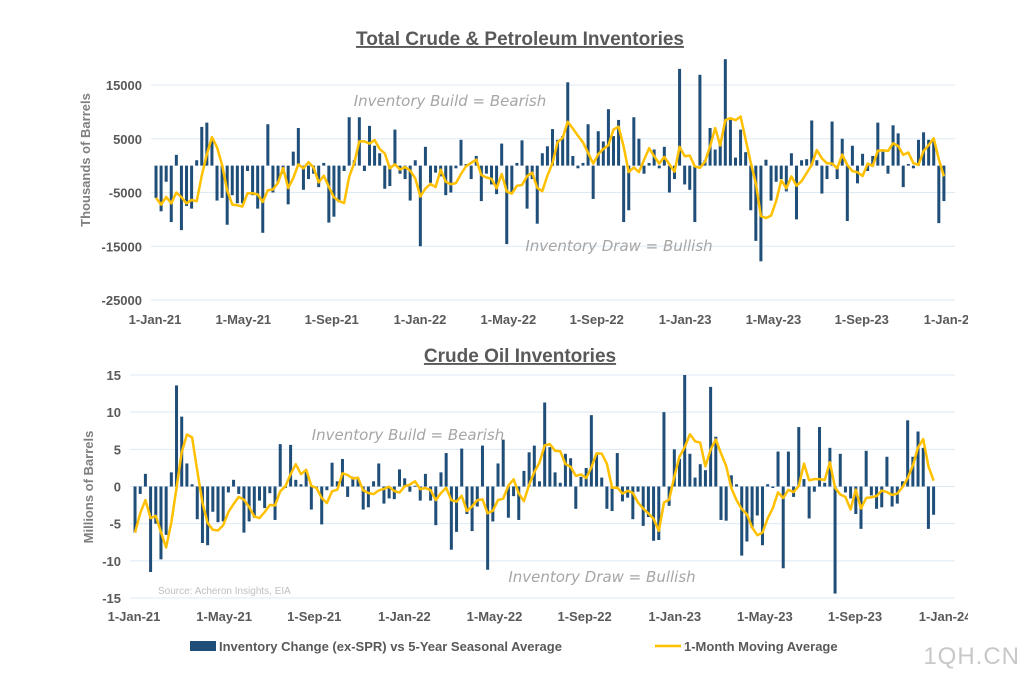 This screenshot has width=1036, height=686. What do you see at coordinates (117, 449) in the screenshot?
I see `y-tick-label: 5` at bounding box center [117, 449].